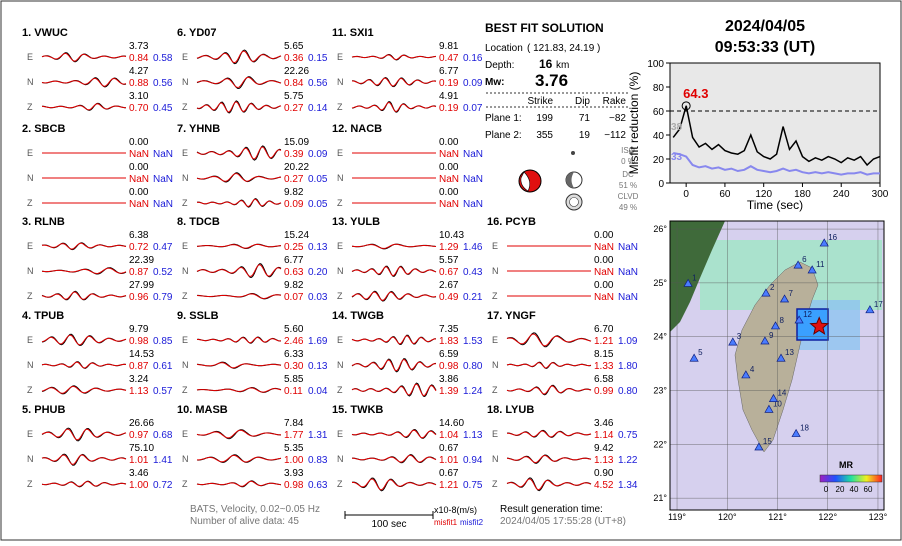  Describe the element at coordinates (765, 47) in the screenshot. I see `time: 09:53:33 (UT)` at that location.